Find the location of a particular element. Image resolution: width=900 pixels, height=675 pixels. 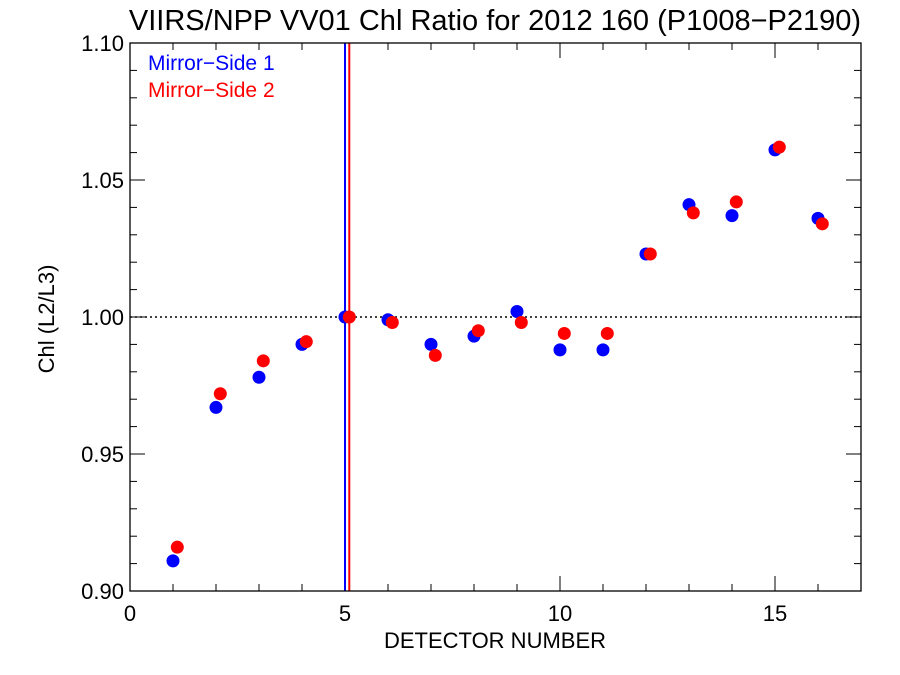

legend: Mirror−Side 1 Mirror−Side 2 is located at coordinates (211, 77).